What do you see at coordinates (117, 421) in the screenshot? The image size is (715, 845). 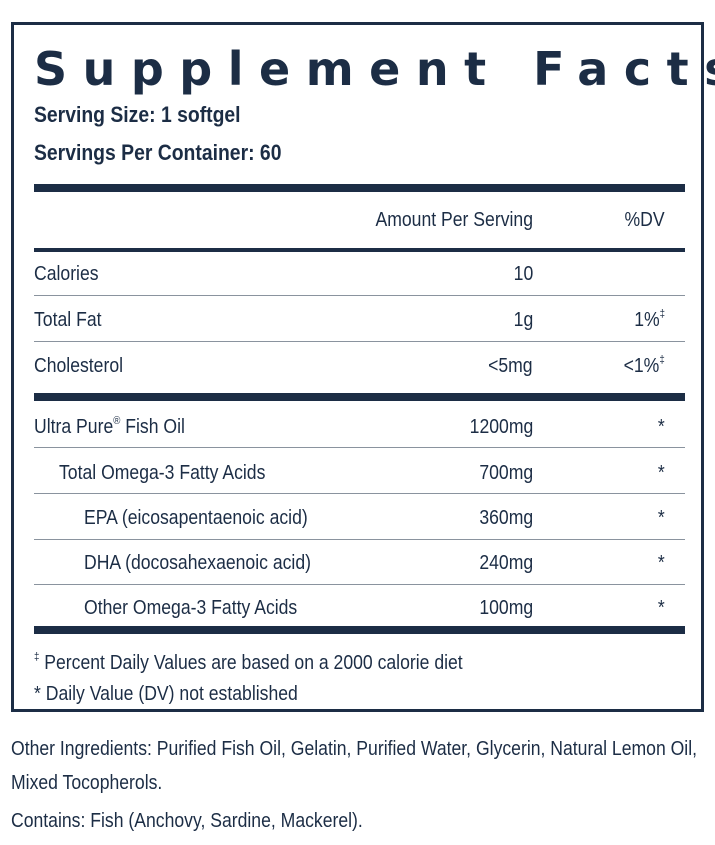 I see `registered-mark: ®` at bounding box center [117, 421].